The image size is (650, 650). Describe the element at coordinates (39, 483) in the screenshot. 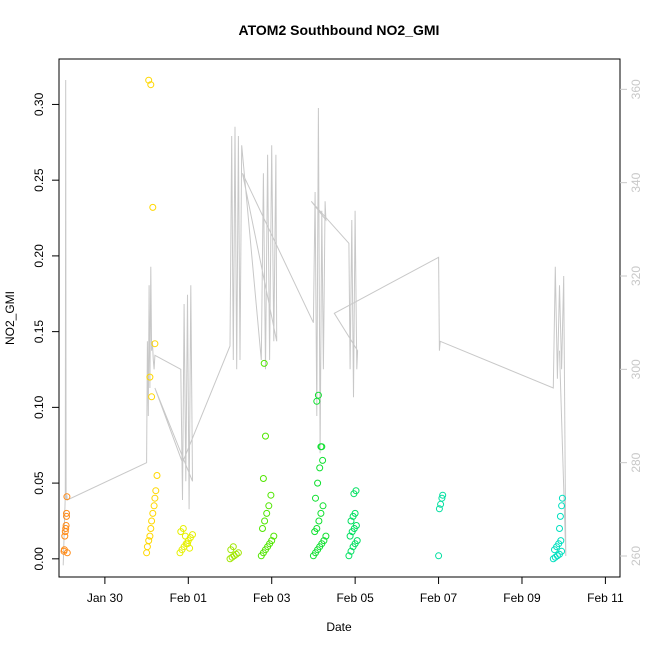

I see `y-tick-label: 0.05` at that location.